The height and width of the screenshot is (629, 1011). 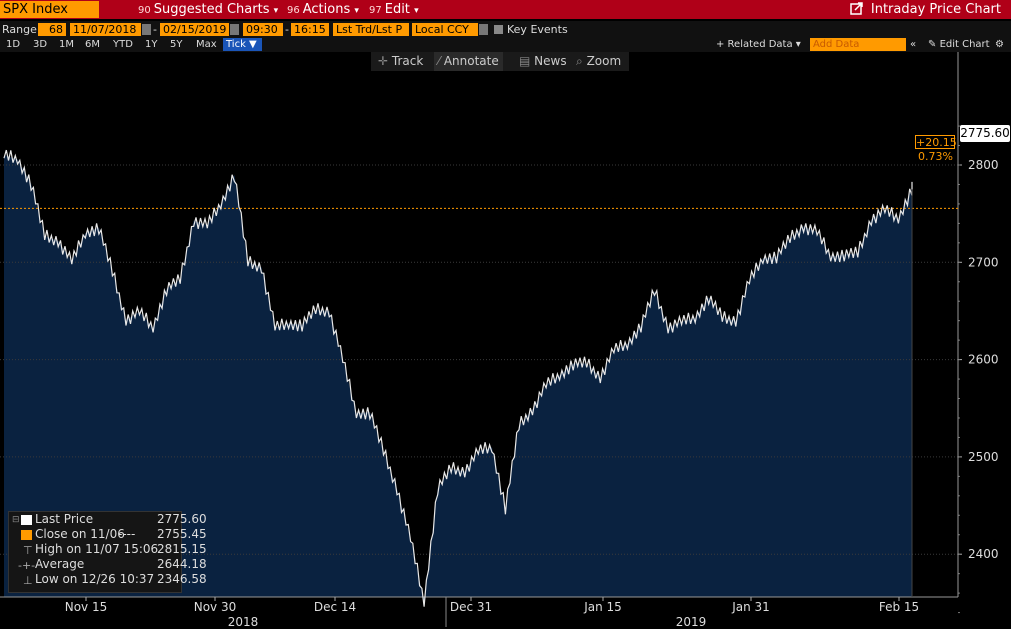 What do you see at coordinates (335, 607) in the screenshot?
I see `x-tick-label: Dec 14` at bounding box center [335, 607].